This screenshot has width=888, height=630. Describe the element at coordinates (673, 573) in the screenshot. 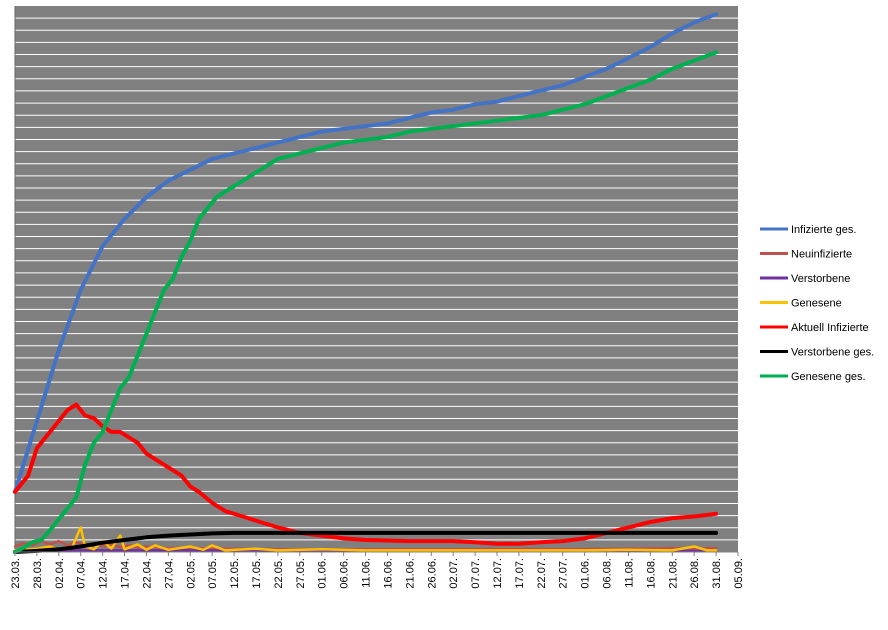

I see `x-tick-label: 21.08.` at that location.